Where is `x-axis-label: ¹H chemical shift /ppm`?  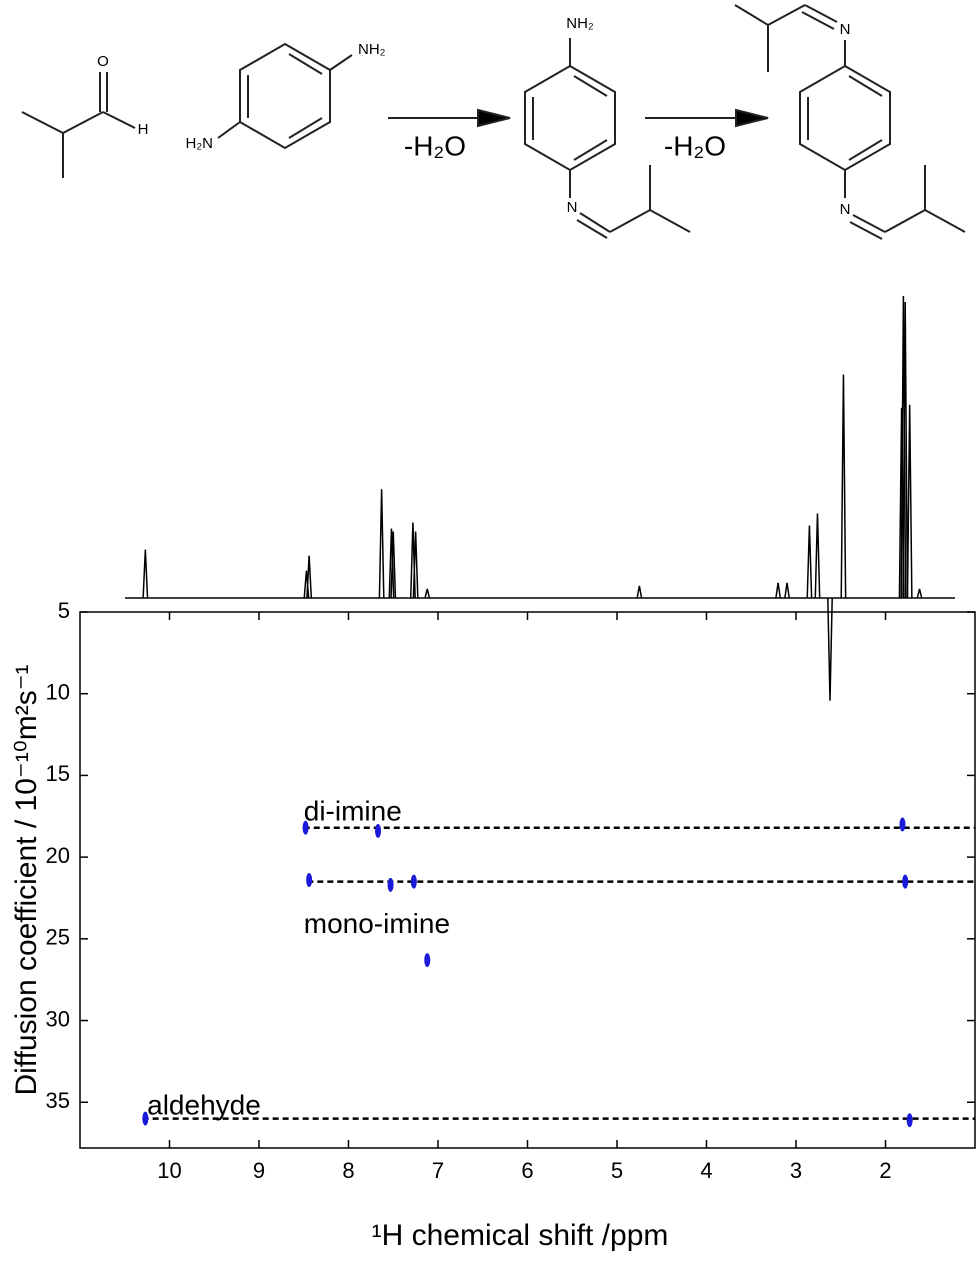 x-axis-label: ¹H chemical shift /ppm is located at coordinates (520, 1235).